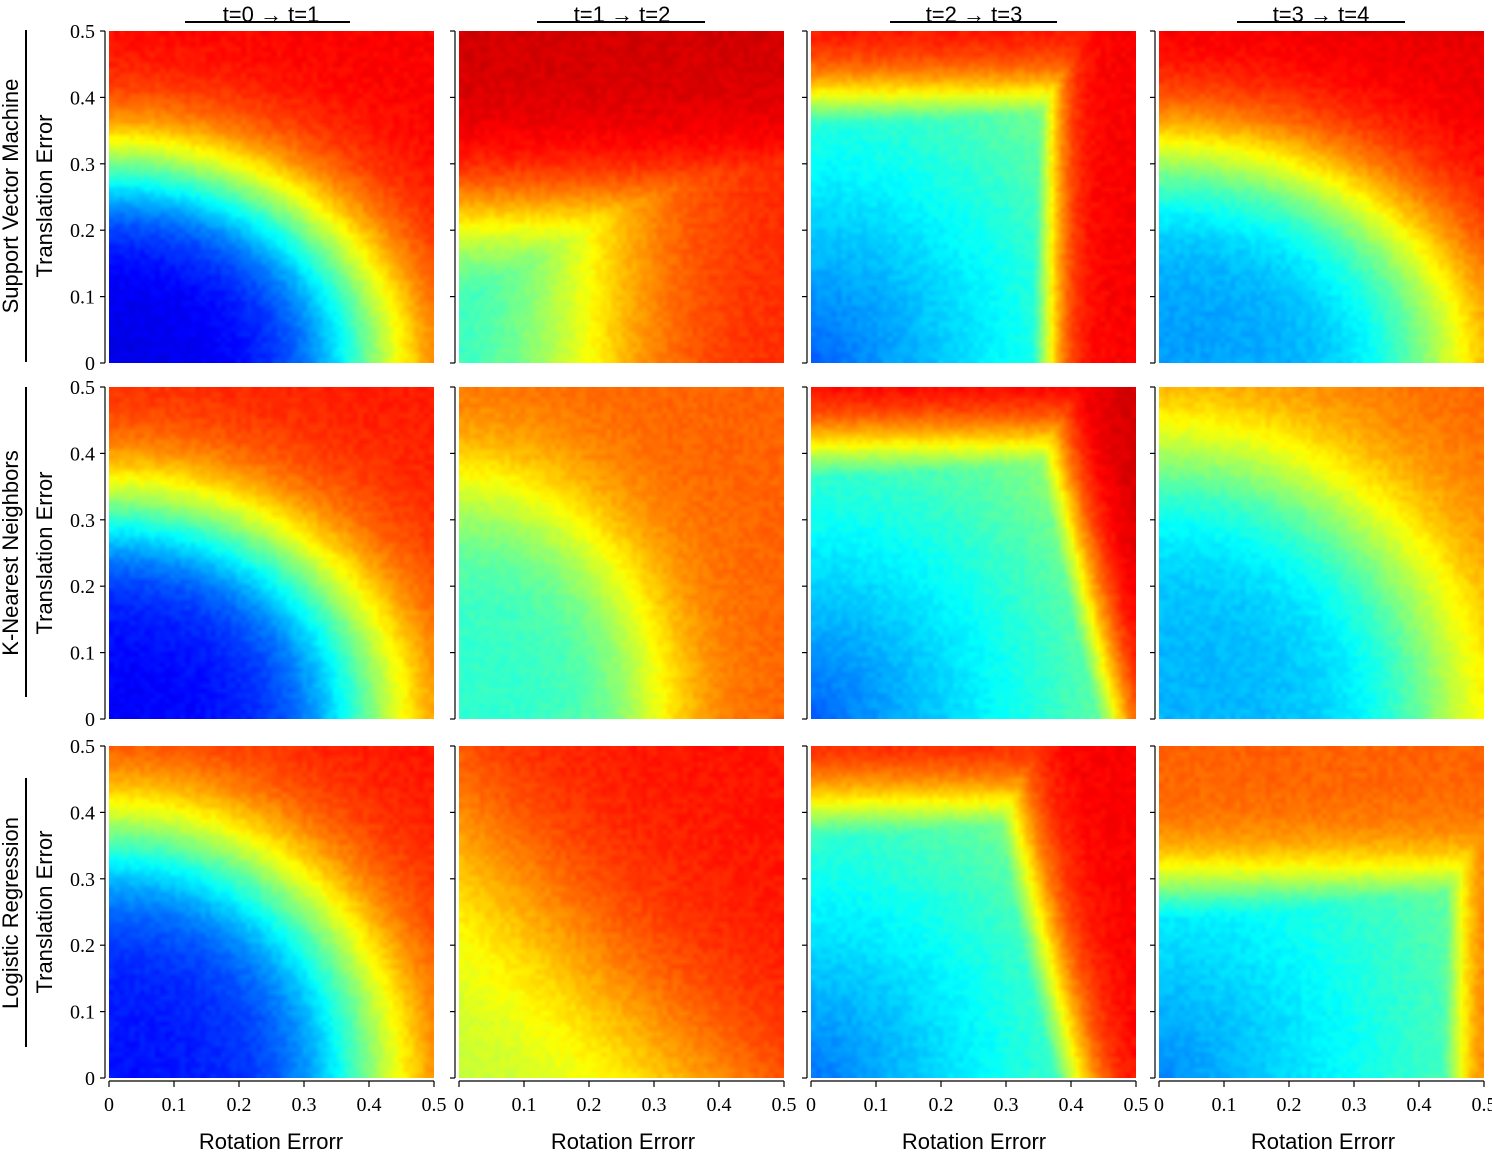 This screenshot has width=1492, height=1156. Describe the element at coordinates (973, 197) in the screenshot. I see `heatmap-panel-r0-c2` at that location.